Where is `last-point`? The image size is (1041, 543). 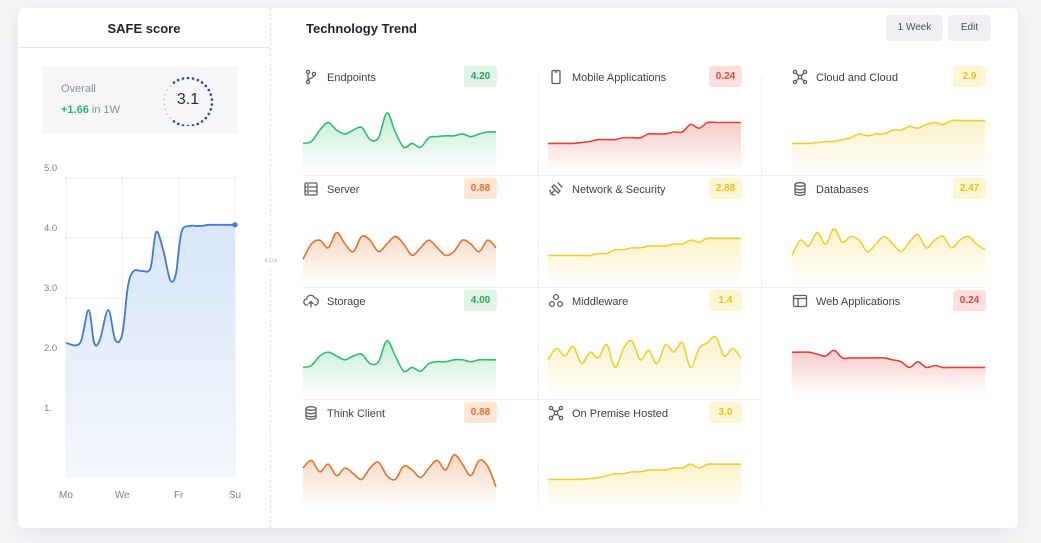
last-point is located at coordinates (235, 225).